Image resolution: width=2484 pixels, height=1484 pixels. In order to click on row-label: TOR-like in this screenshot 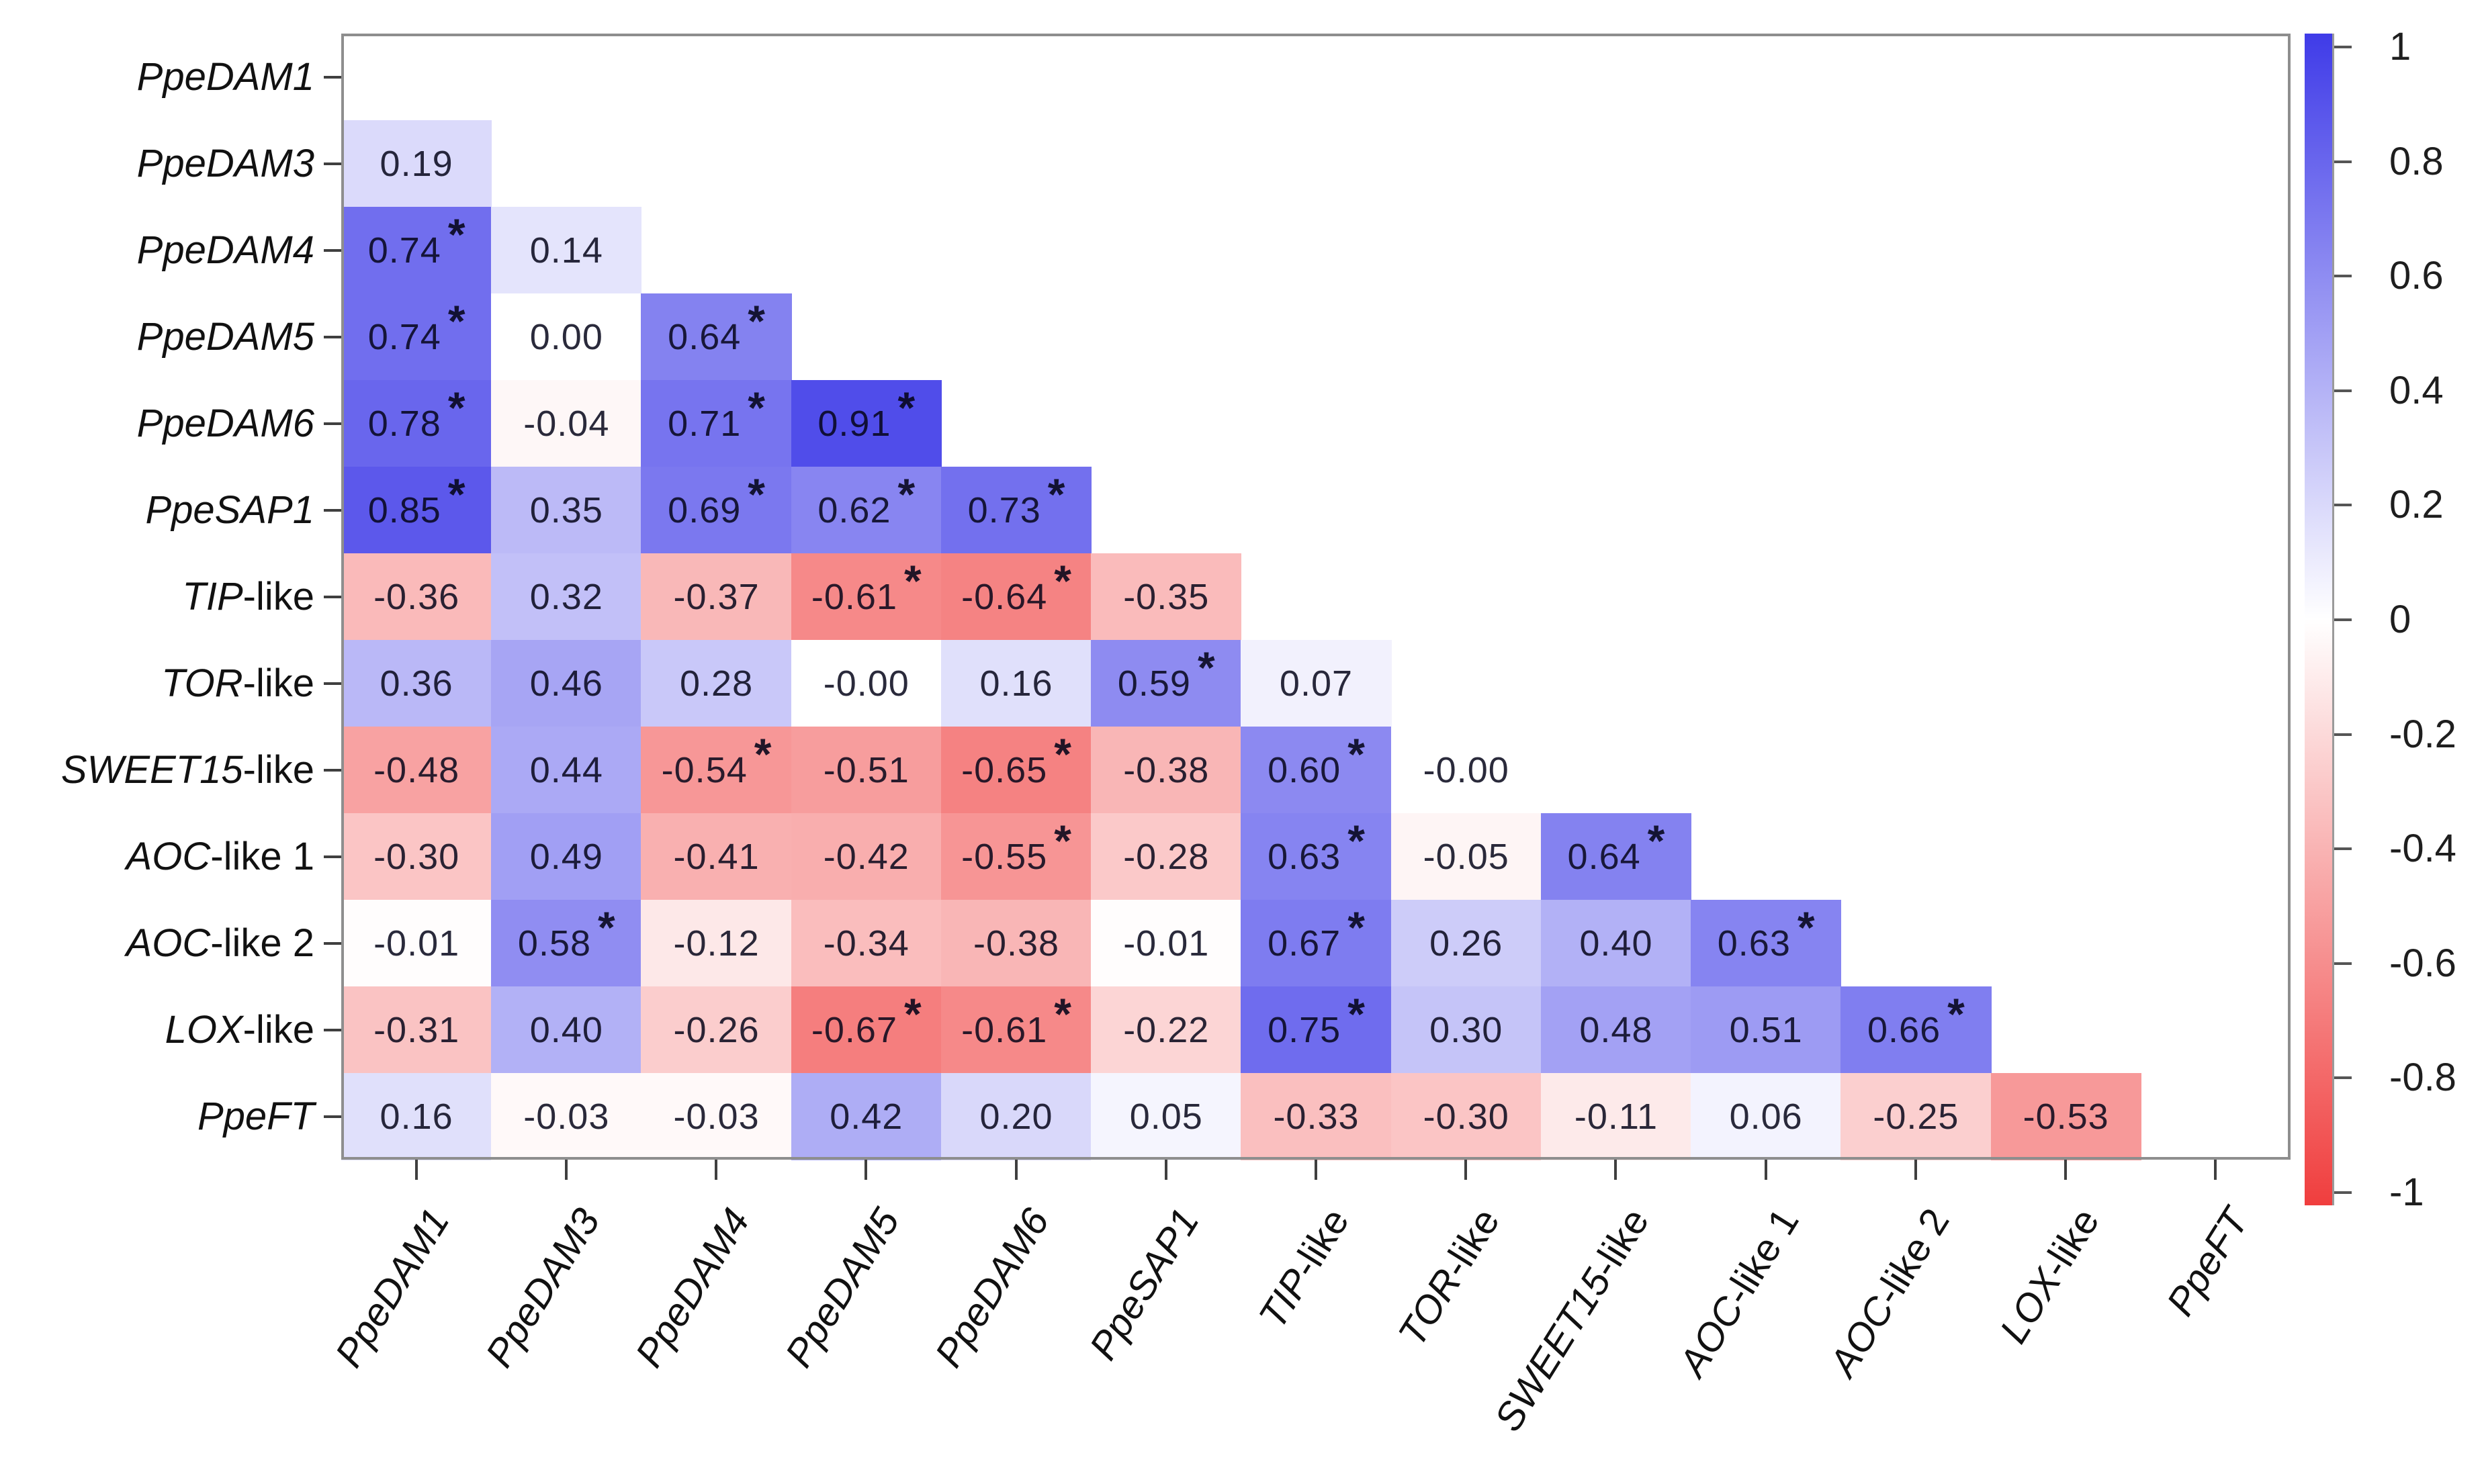, I will do `click(237, 683)`.